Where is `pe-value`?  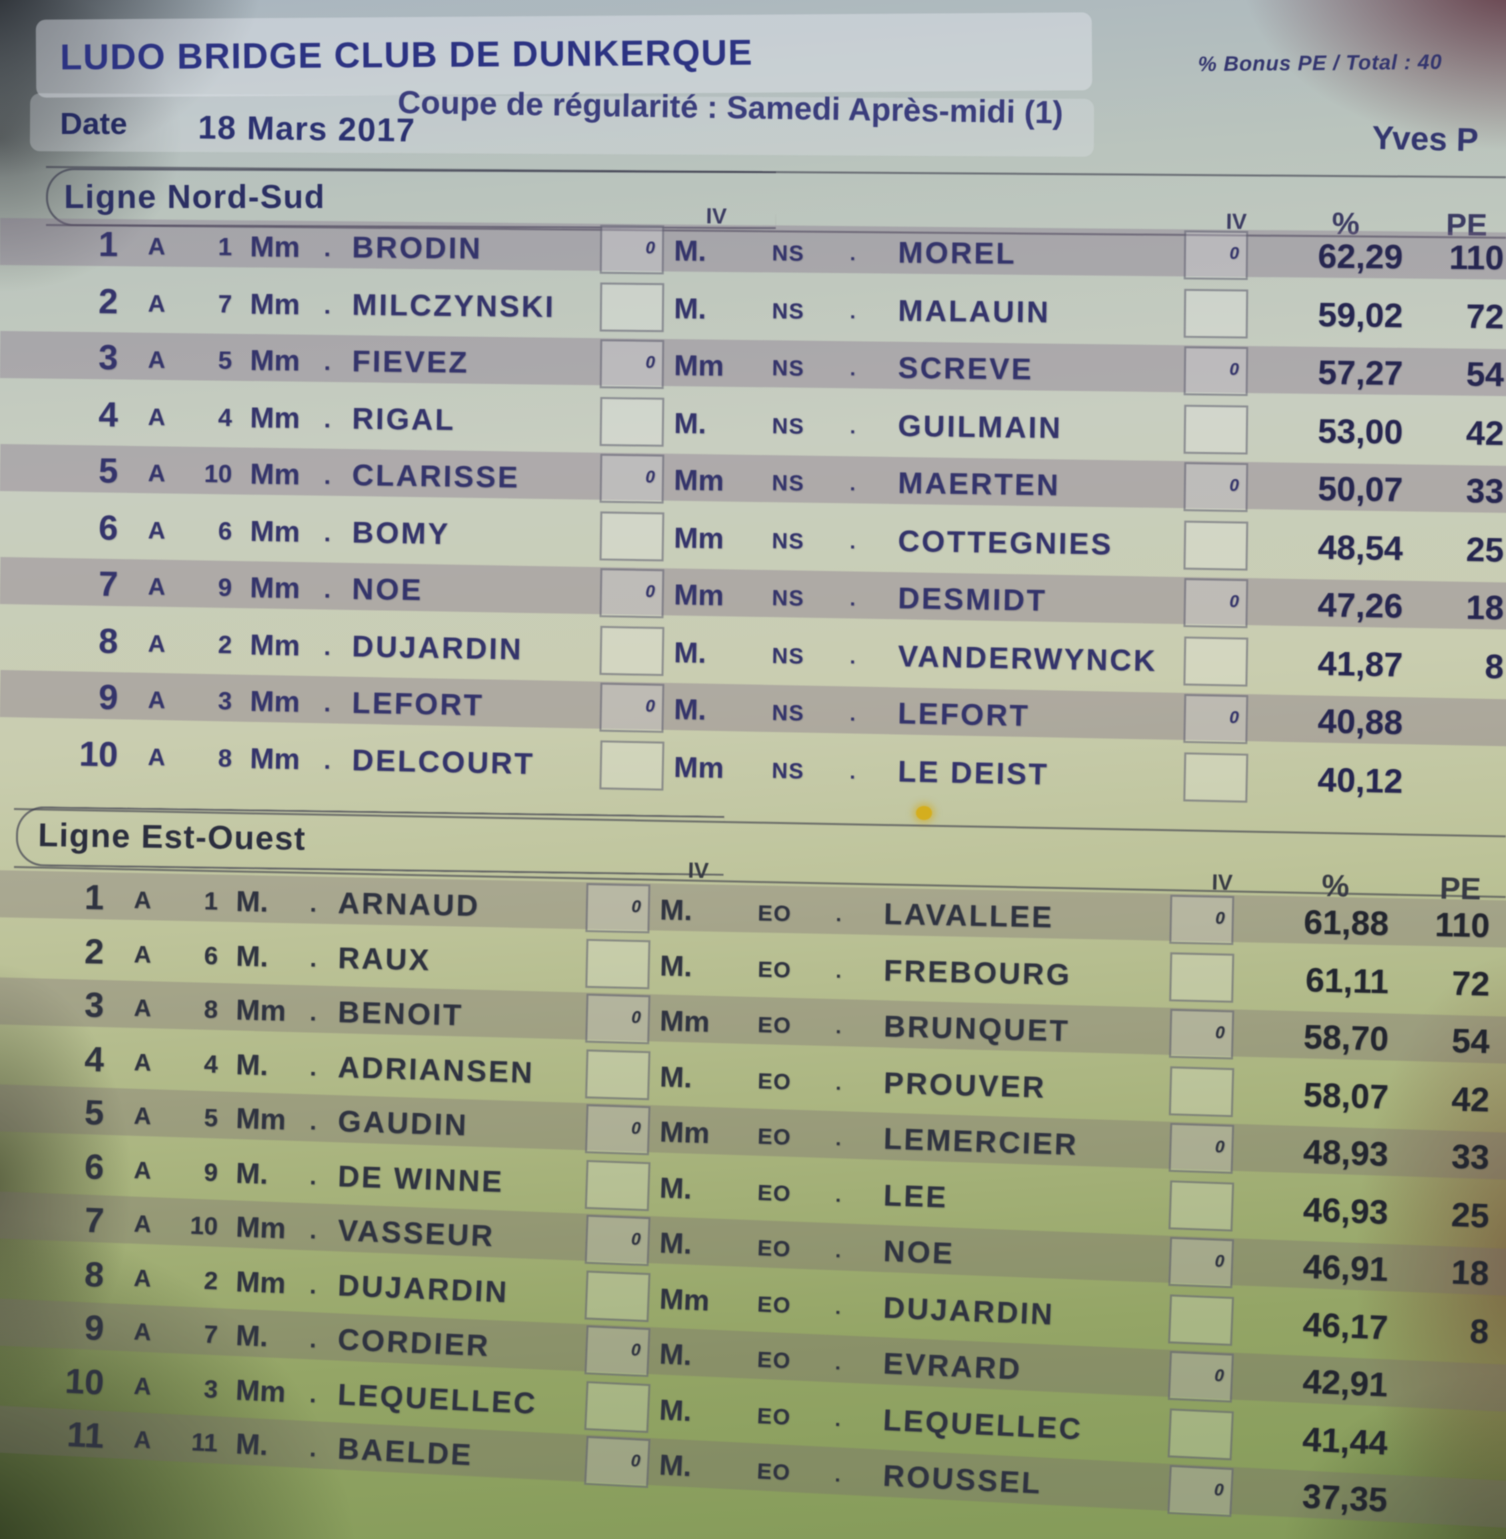
pe-value is located at coordinates (1461, 764).